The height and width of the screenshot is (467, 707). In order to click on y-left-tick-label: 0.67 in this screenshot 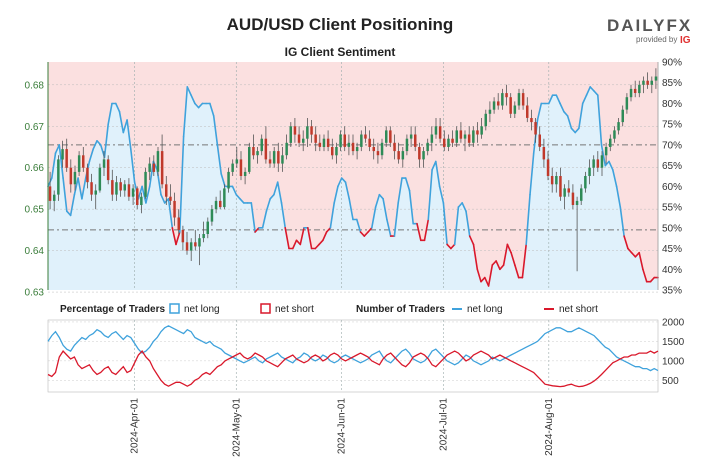, I will do `click(35, 127)`.